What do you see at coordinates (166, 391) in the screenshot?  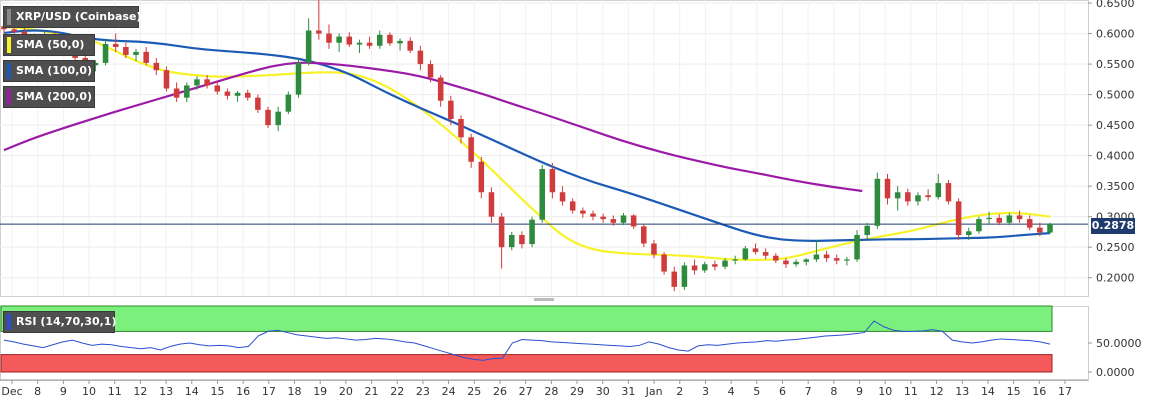 I see `time-tick-label: 13` at bounding box center [166, 391].